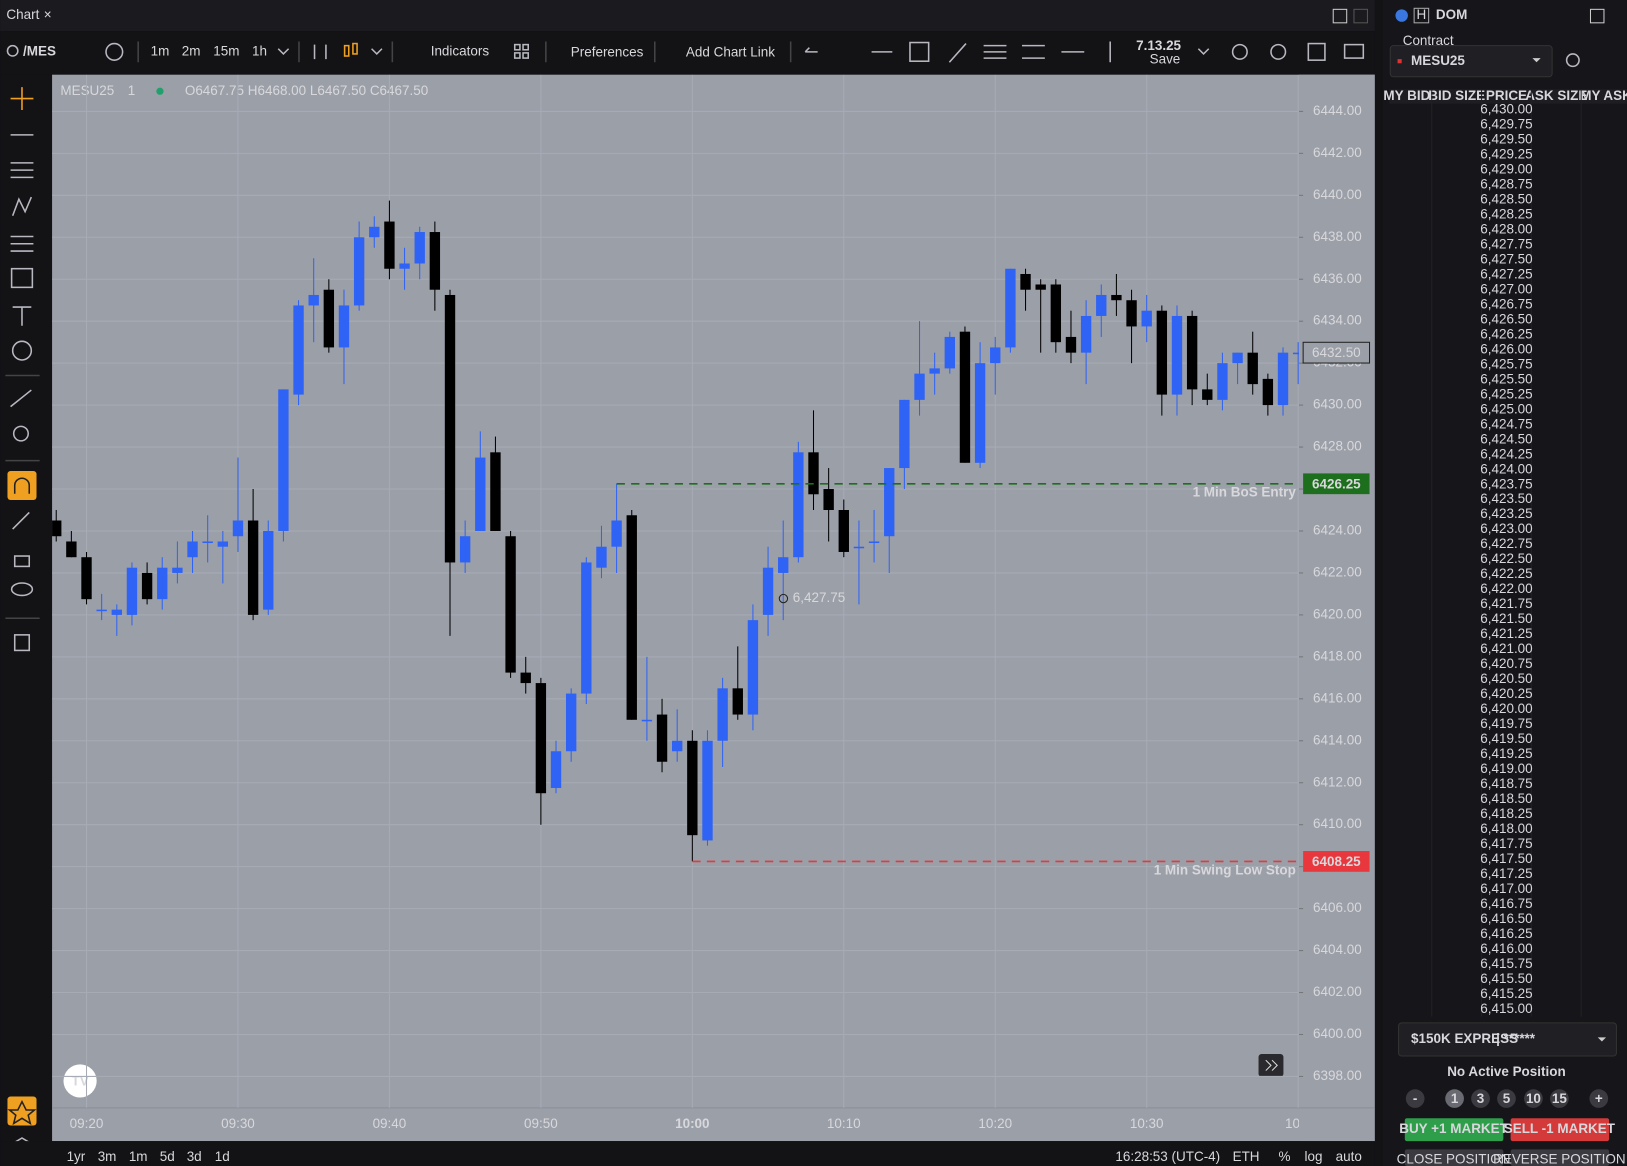 The width and height of the screenshot is (1627, 1166). What do you see at coordinates (167, 1156) in the screenshot?
I see `range-button: 5d` at bounding box center [167, 1156].